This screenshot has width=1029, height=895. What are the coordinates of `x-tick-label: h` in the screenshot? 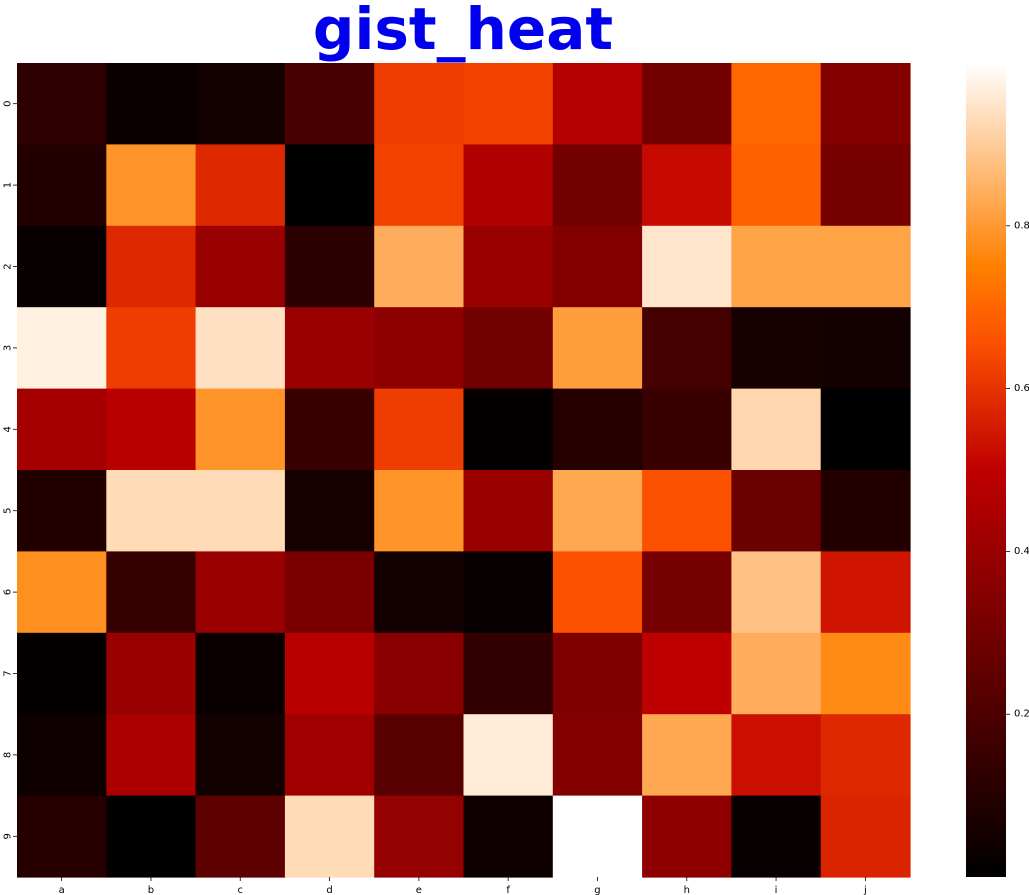 It's located at (687, 890).